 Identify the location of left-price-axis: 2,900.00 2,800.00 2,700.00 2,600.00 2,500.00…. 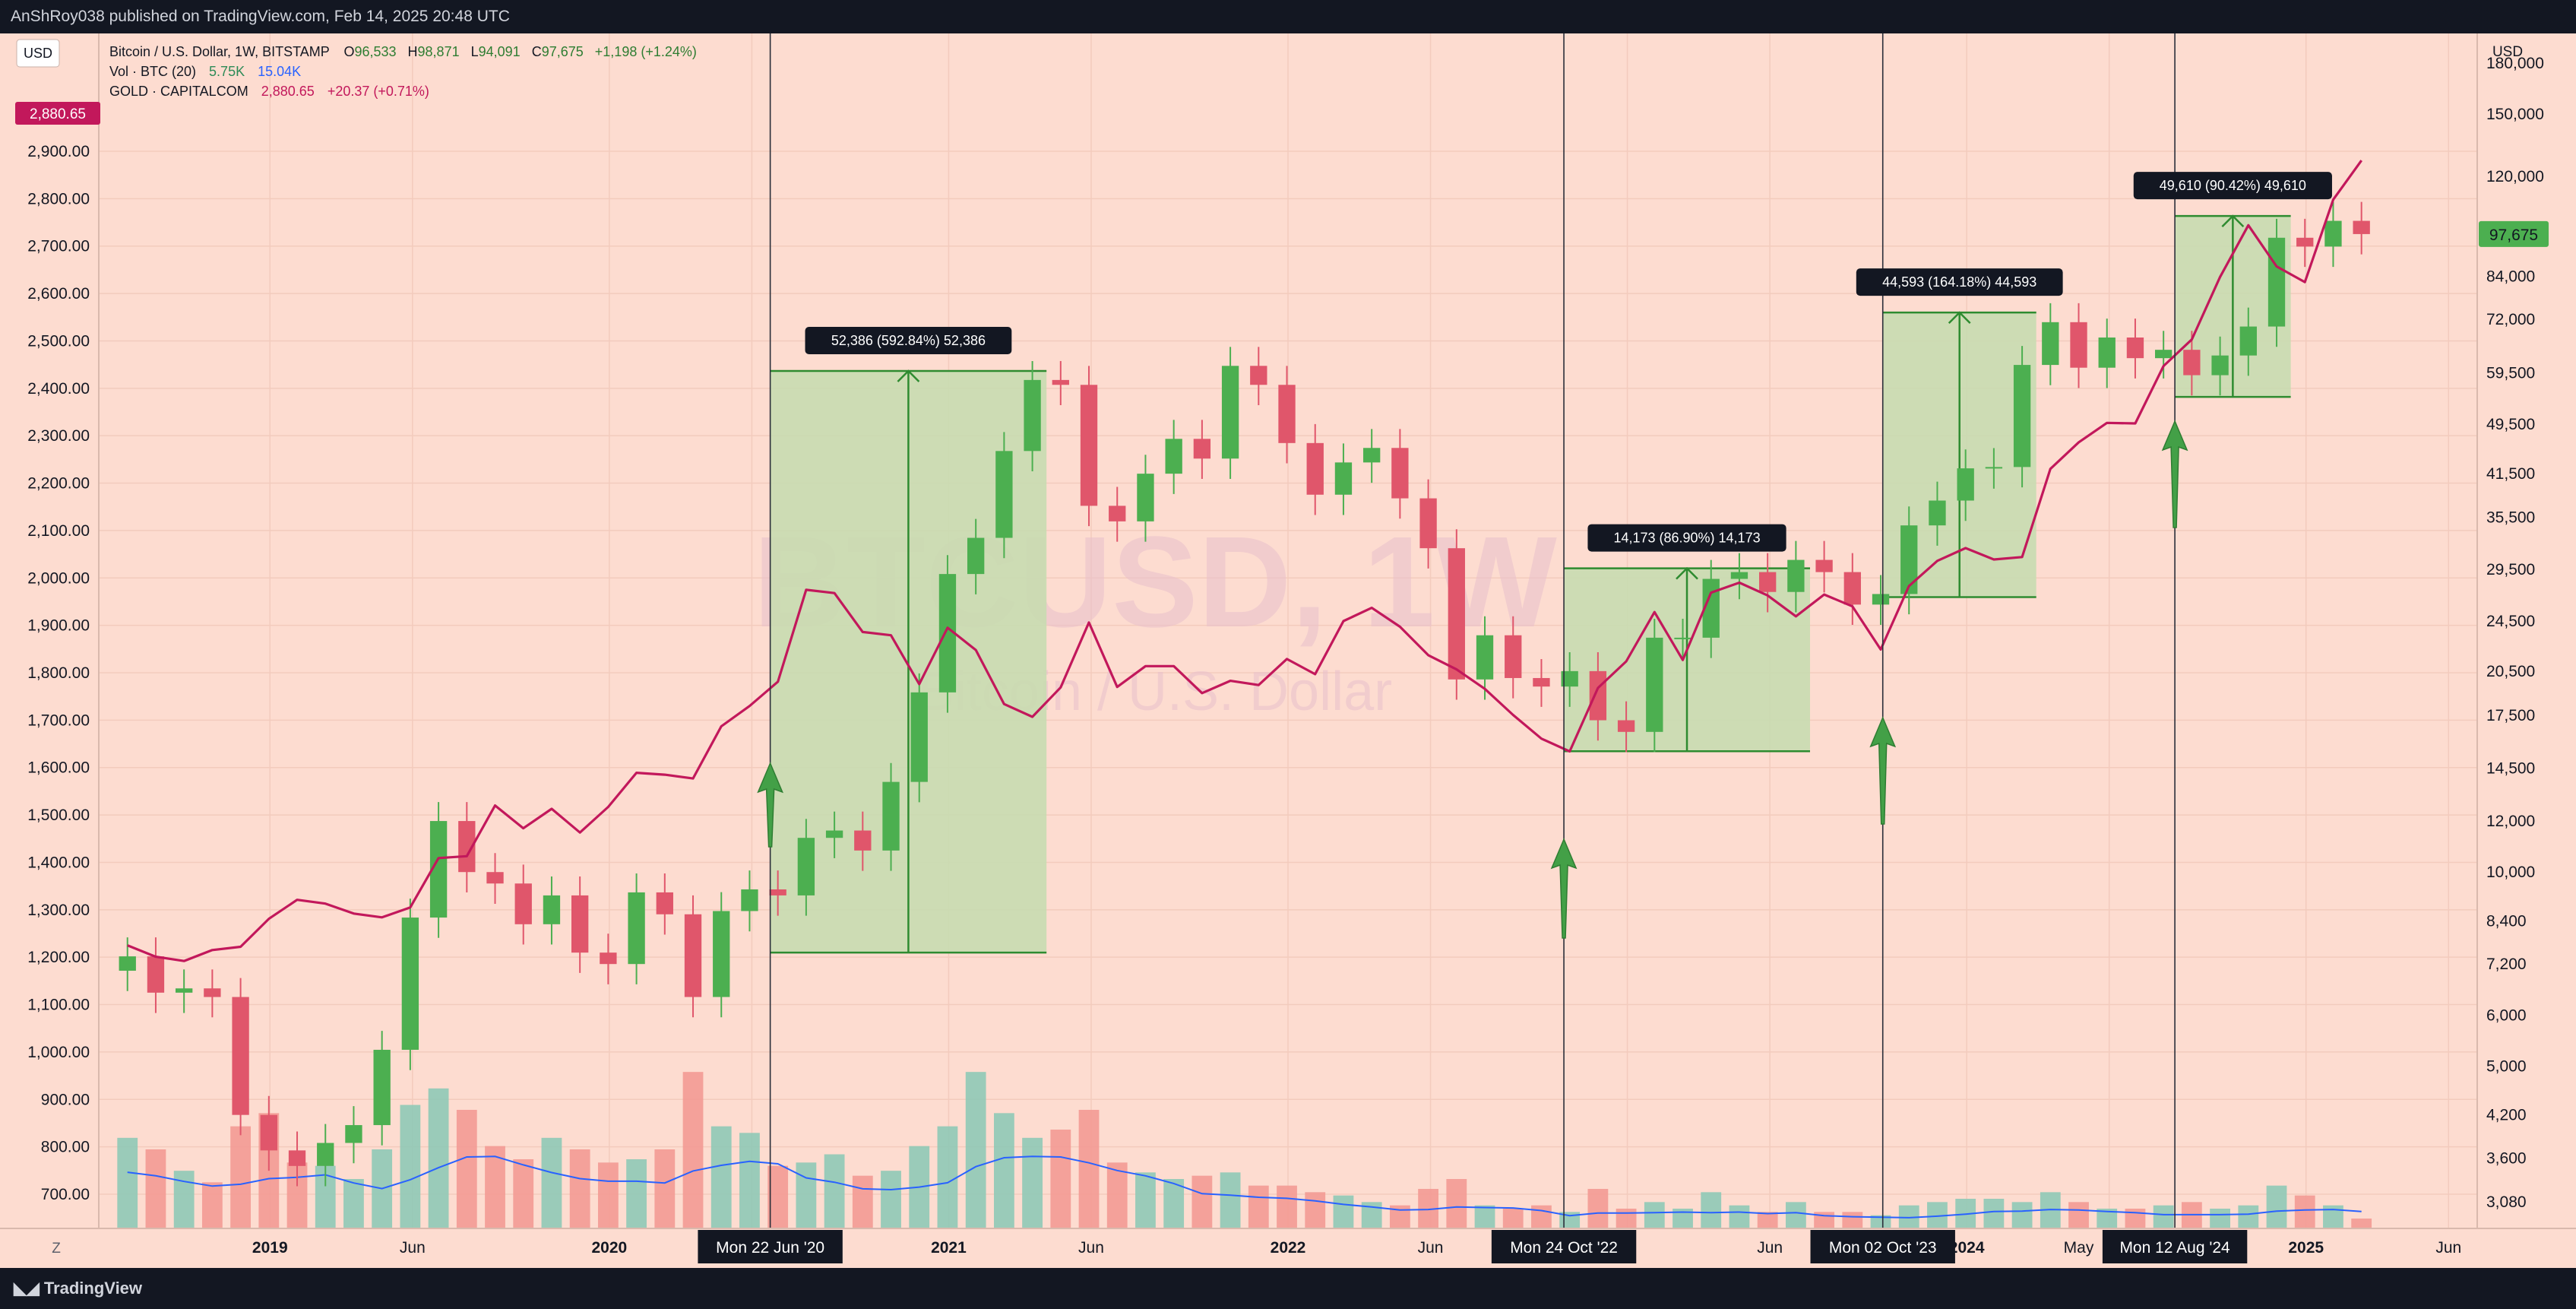
(59, 673).